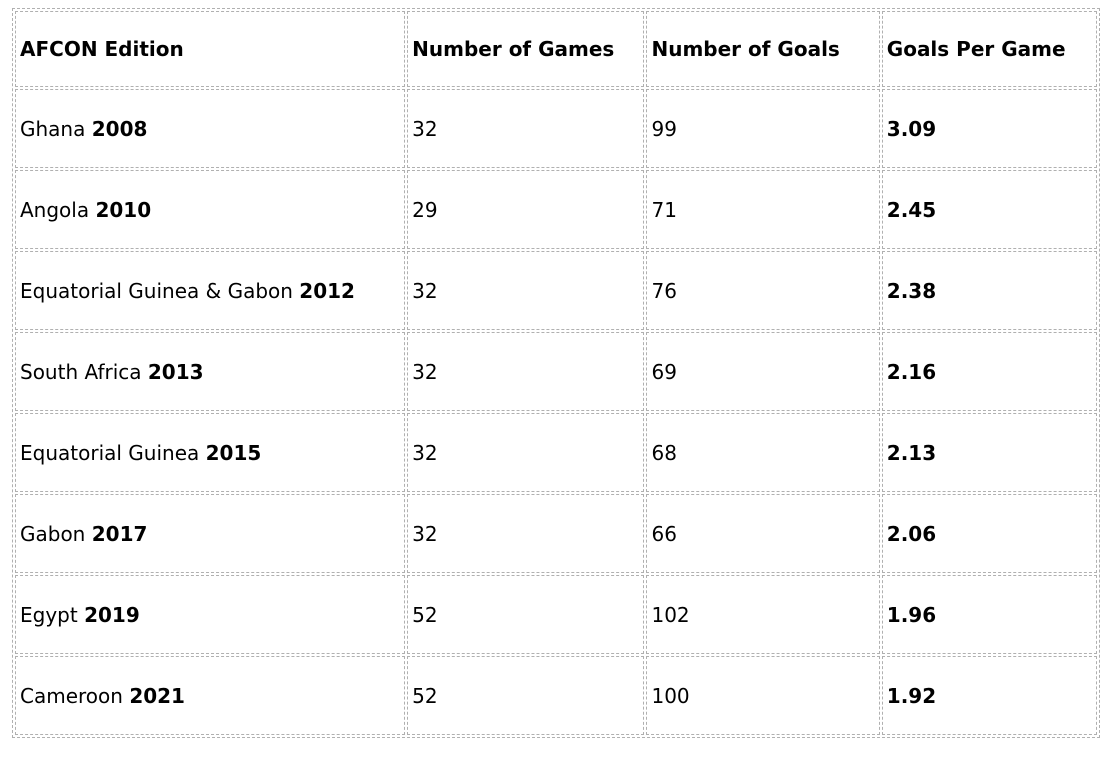 The image size is (1120, 770). Describe the element at coordinates (157, 695) in the screenshot. I see `edition-year: 2021` at that location.